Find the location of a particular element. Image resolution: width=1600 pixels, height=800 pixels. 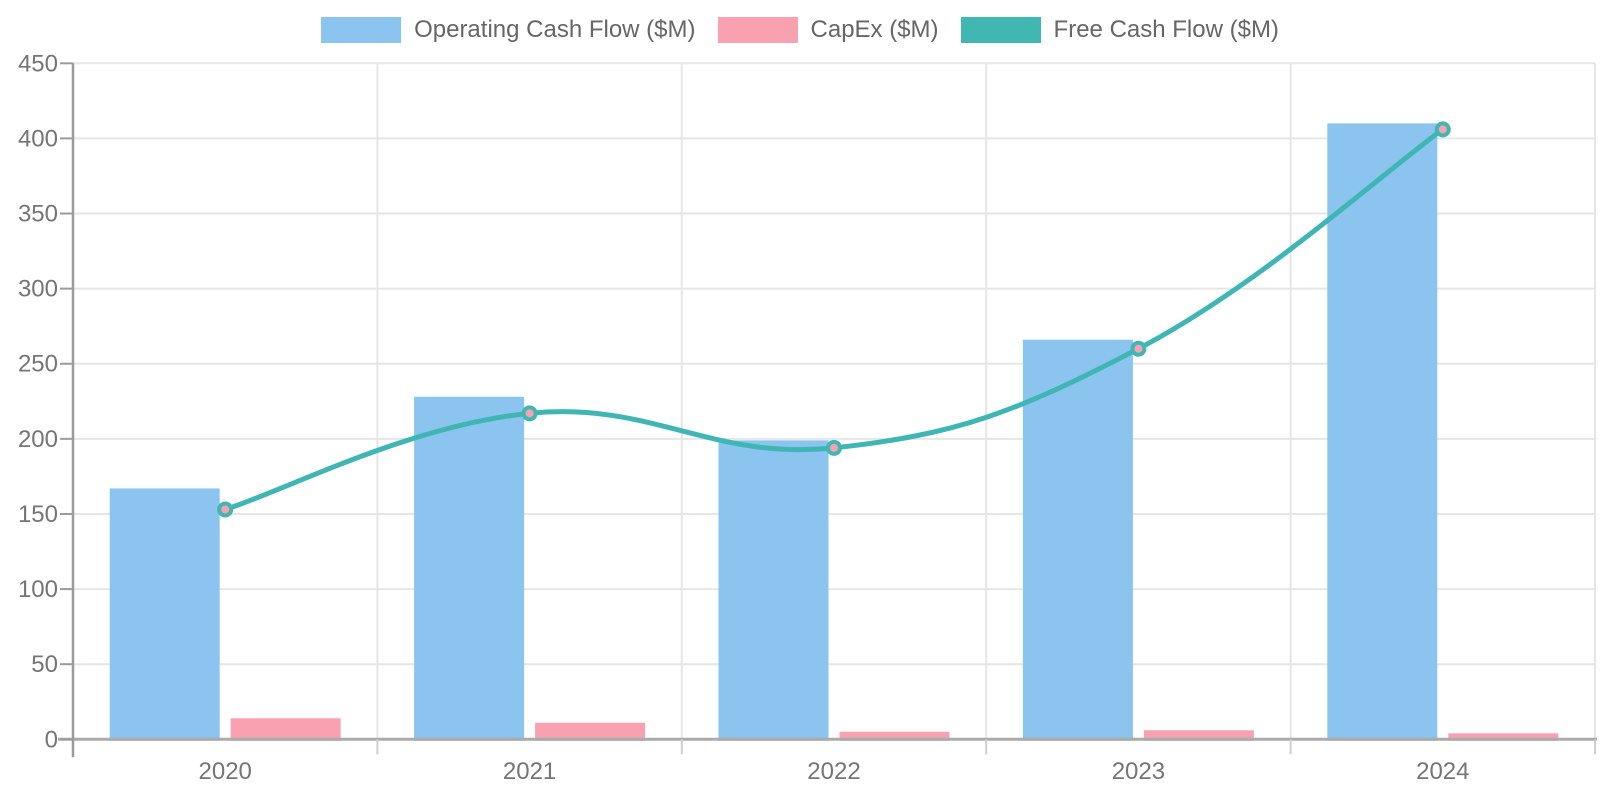

y-axis-tick-label-400: 400 is located at coordinates (38, 138).